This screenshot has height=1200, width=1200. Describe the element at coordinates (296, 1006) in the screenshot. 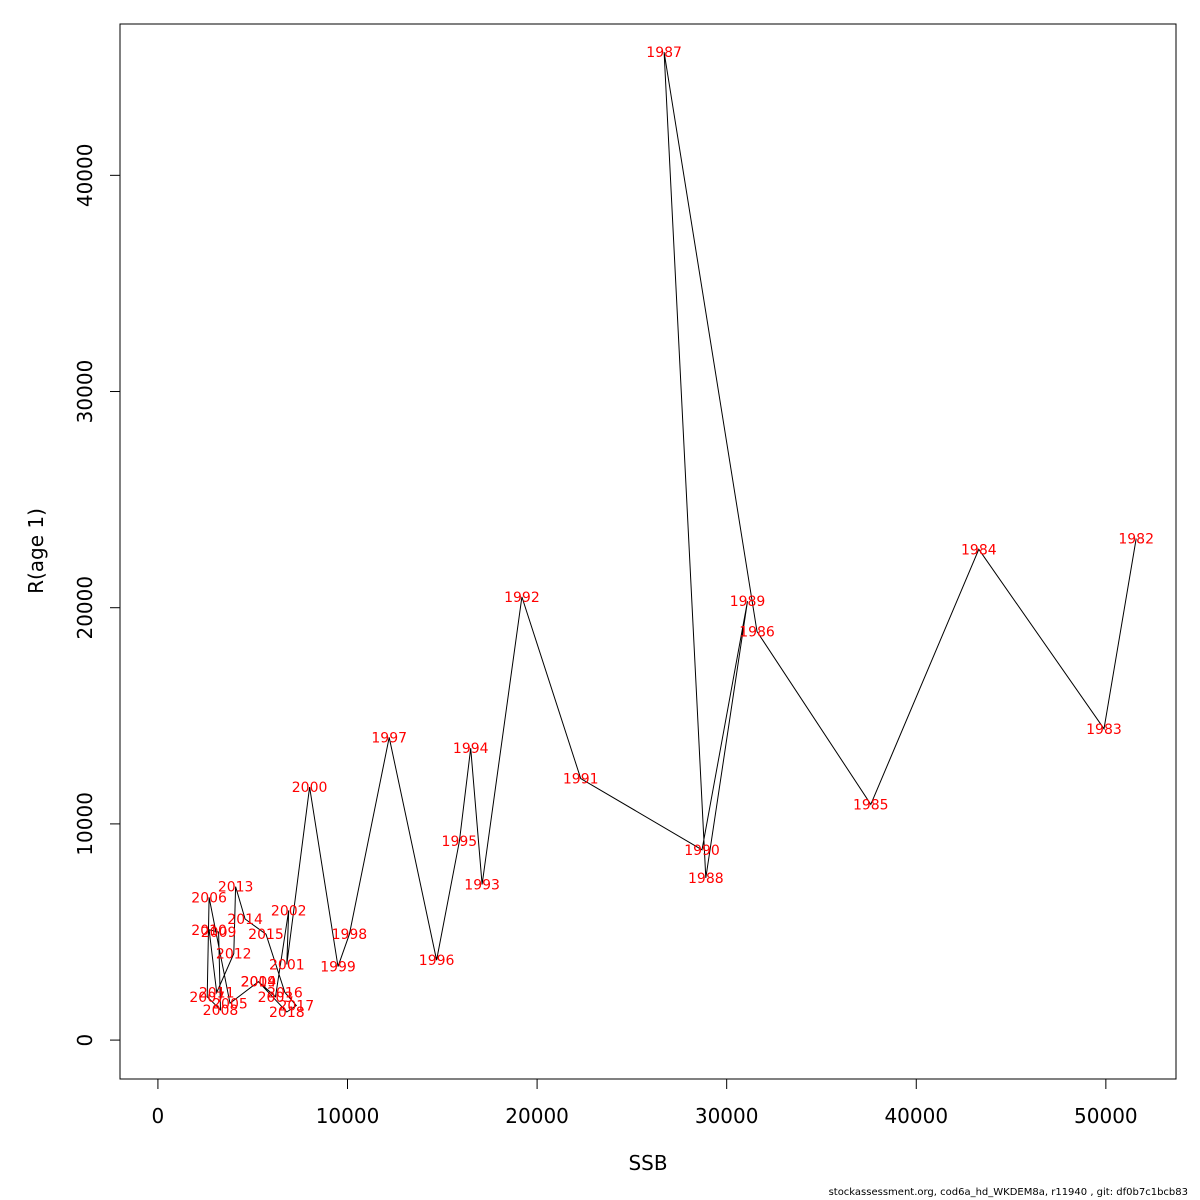

I see `point-label-2017: 2017` at that location.